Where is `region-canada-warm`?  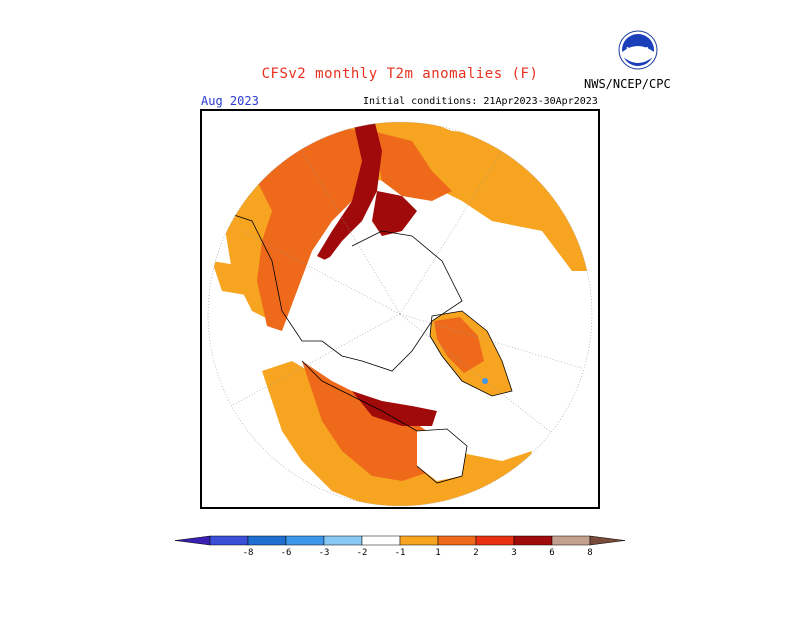 region-canada-warm is located at coordinates (372, 421).